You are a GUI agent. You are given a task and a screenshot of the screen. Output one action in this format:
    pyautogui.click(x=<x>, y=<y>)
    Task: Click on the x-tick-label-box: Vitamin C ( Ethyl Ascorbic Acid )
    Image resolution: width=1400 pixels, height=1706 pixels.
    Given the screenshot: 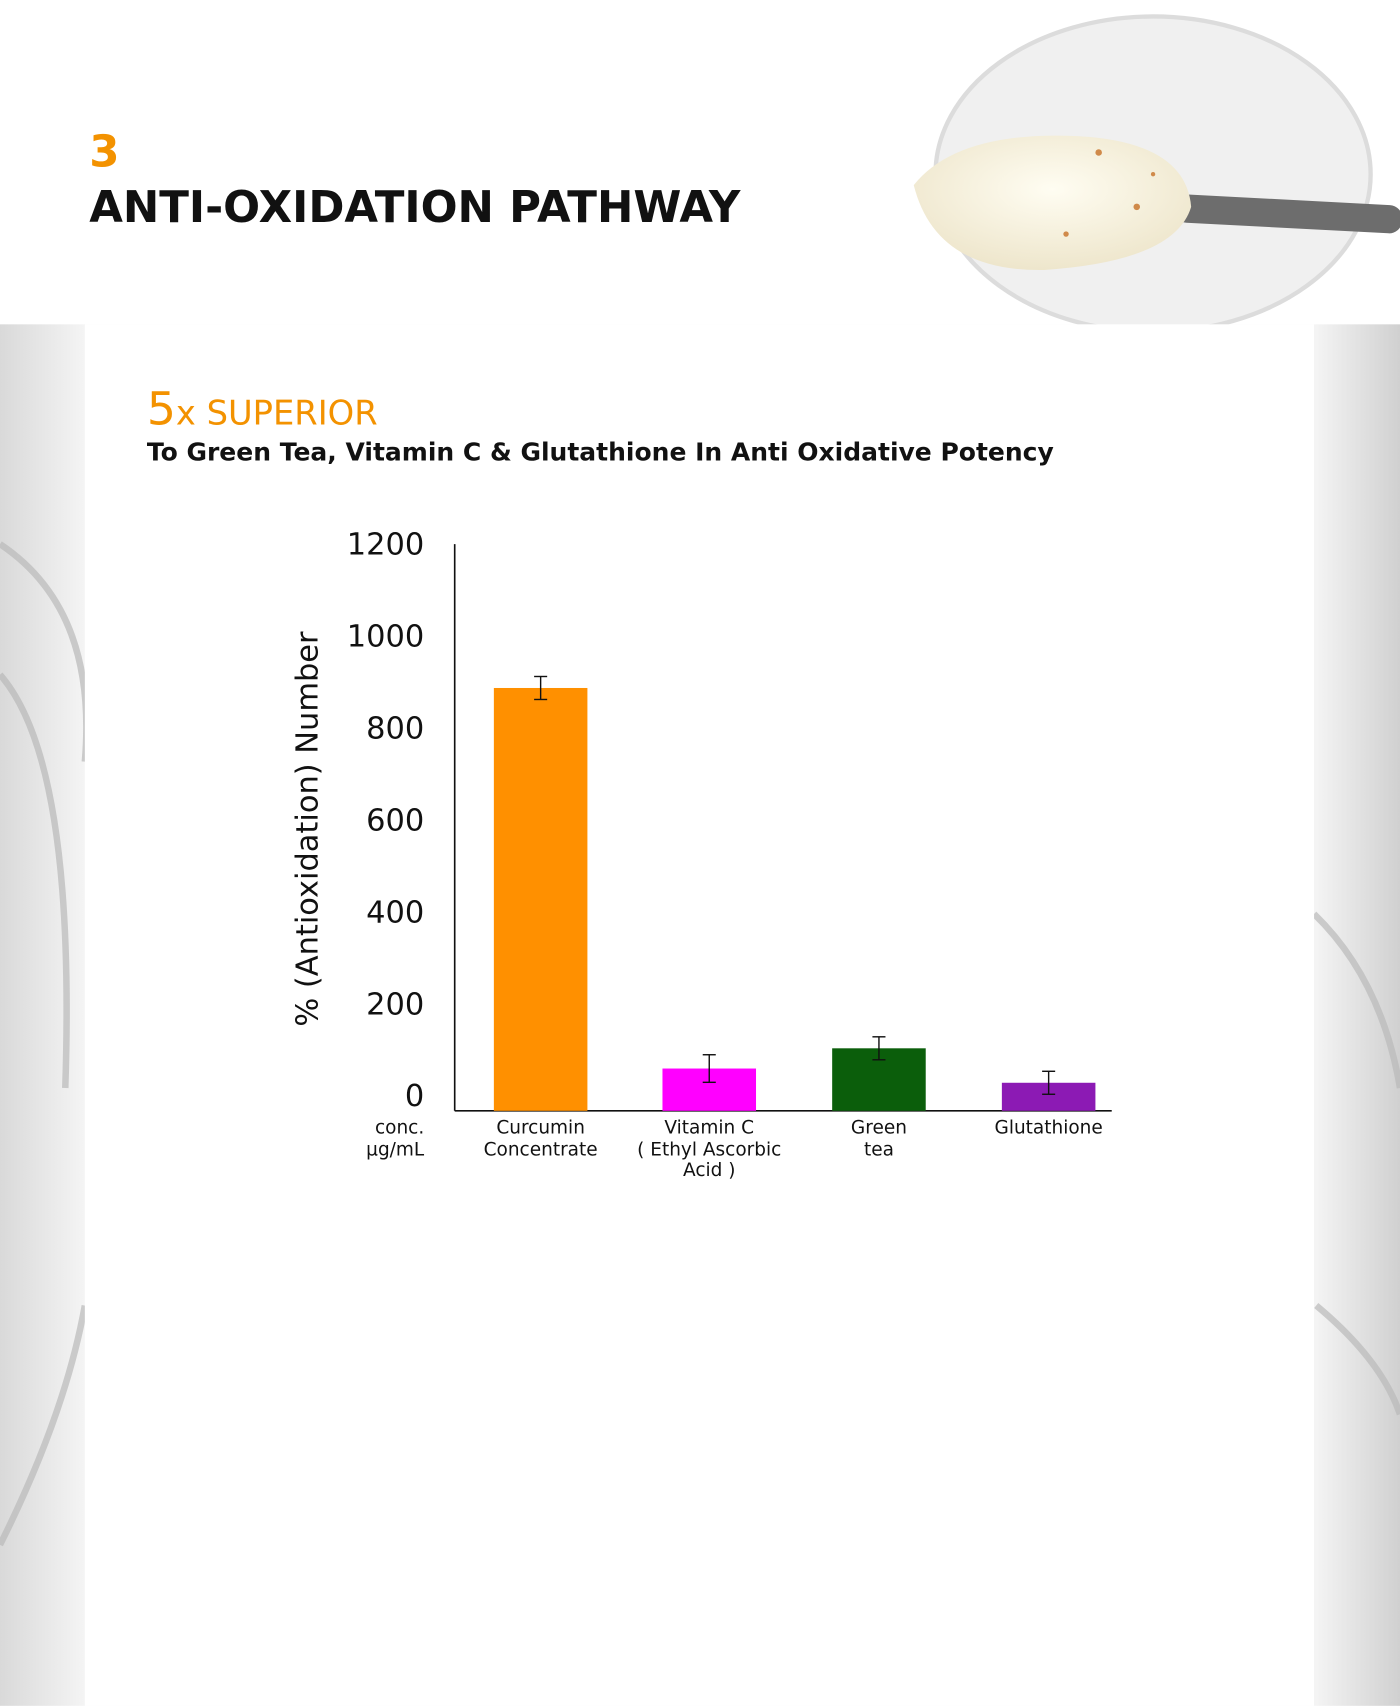 What is the action you would take?
    pyautogui.click(x=709, y=1150)
    